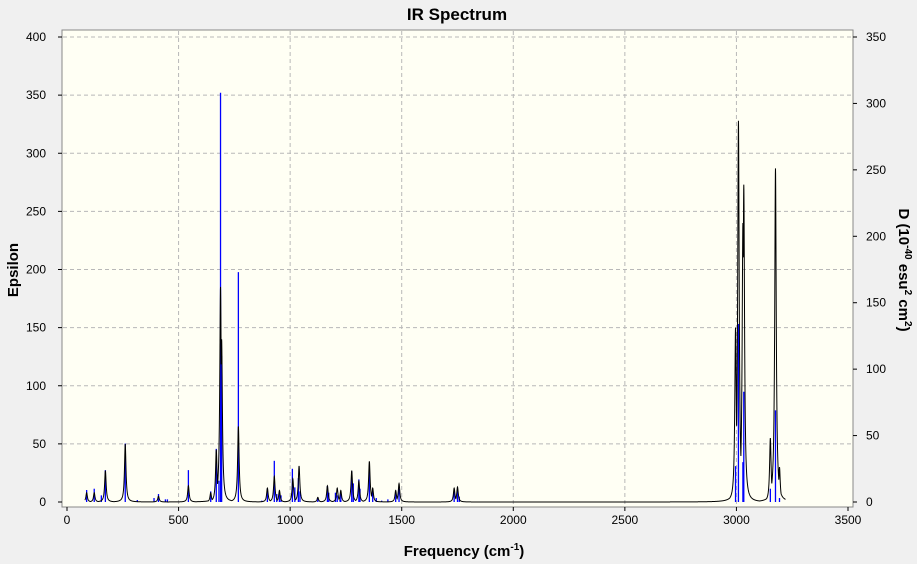 This screenshot has height=564, width=917. I want to click on y-tick-label: 150, so click(36, 328).